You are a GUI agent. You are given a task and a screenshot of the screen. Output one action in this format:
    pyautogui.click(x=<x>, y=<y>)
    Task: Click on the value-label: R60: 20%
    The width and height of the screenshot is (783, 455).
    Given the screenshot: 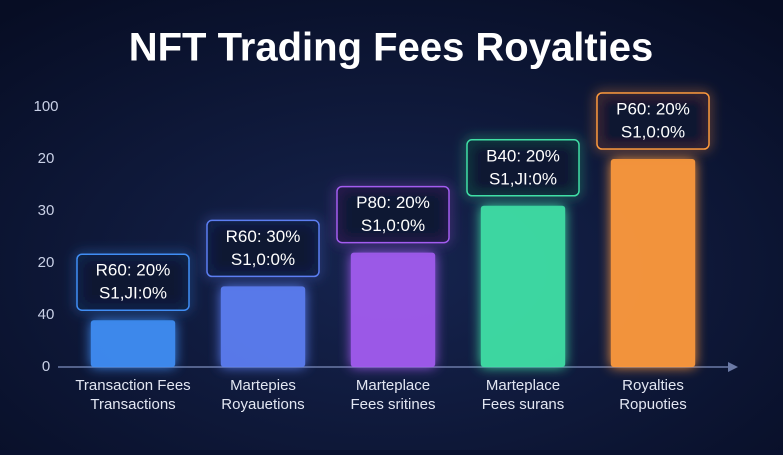 What is the action you would take?
    pyautogui.click(x=133, y=270)
    